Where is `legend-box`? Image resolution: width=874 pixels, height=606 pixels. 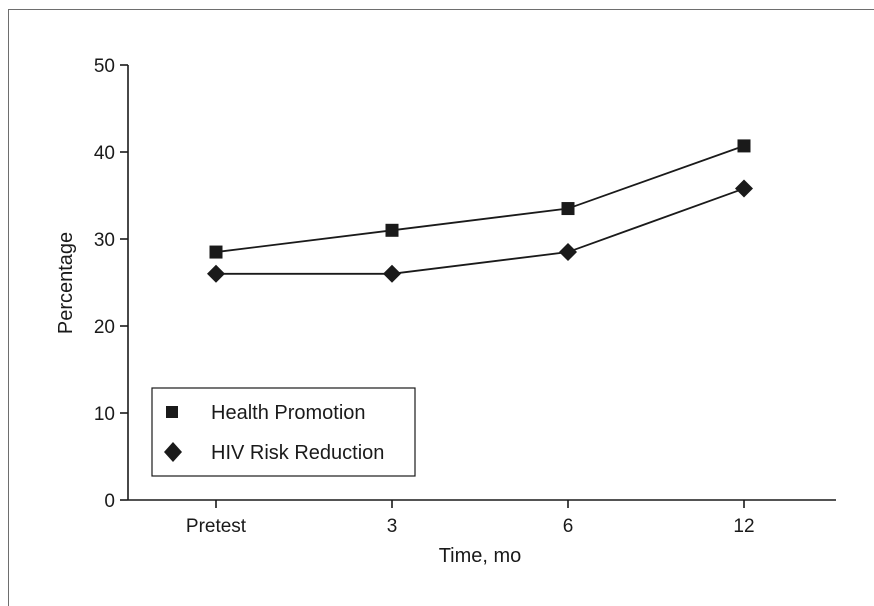
legend-box is located at coordinates (283, 432).